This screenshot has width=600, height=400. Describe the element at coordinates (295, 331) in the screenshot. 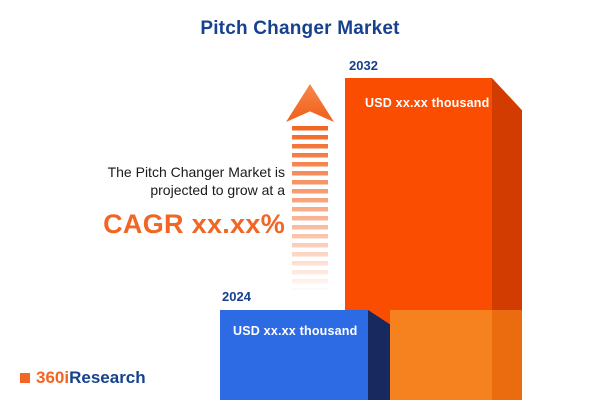

I see `bar-2024-value-label: USD xx.xx thousand` at that location.